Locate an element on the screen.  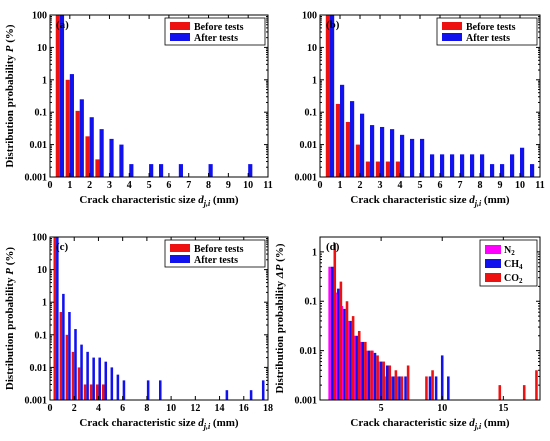
y-axis-label: Distribution probability ΔP (%) is located at coordinates (280, 318).